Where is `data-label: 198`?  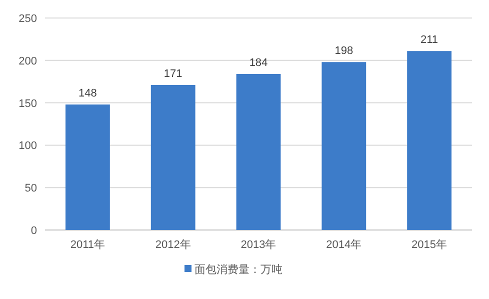 data-label: 198 is located at coordinates (344, 51).